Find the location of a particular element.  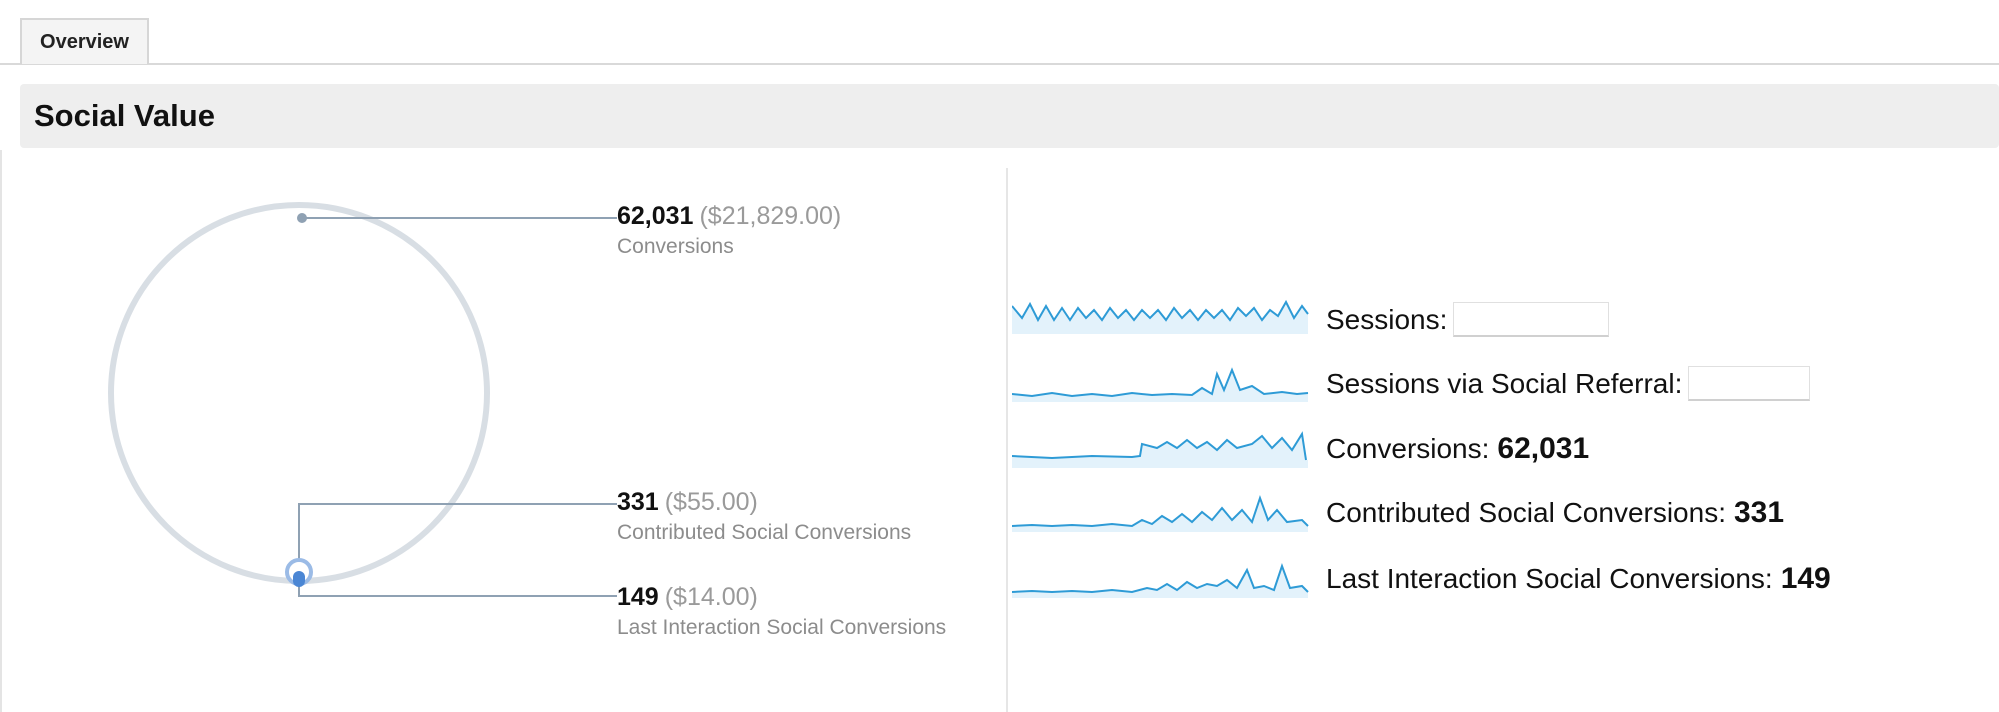

metric-label: Contributed Social Conversions is located at coordinates (764, 532).